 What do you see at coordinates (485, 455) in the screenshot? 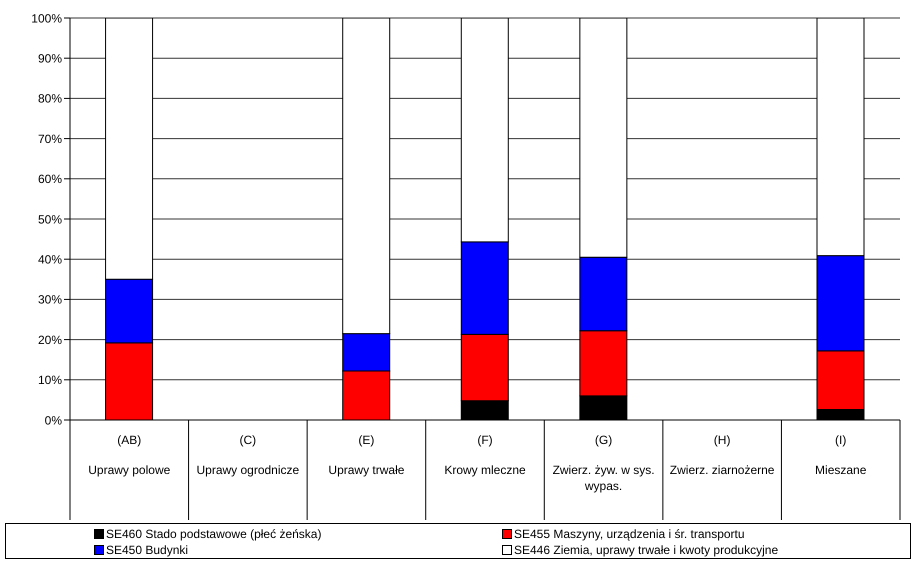
I see `category-label: (F) Krowy mleczne` at bounding box center [485, 455].